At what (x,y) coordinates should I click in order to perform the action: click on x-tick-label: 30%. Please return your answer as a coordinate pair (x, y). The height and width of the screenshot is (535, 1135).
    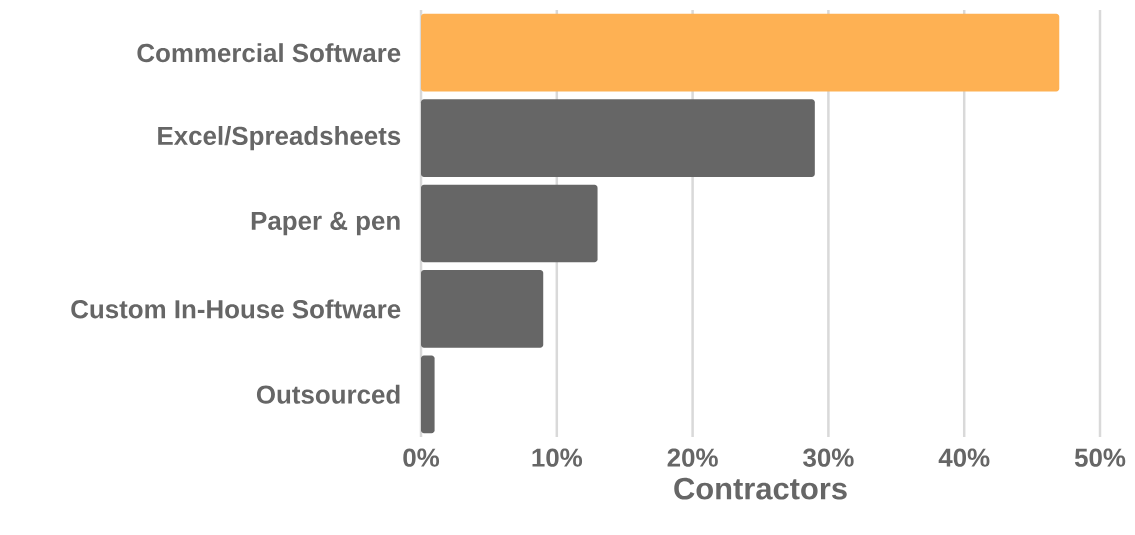
    Looking at the image, I should click on (828, 457).